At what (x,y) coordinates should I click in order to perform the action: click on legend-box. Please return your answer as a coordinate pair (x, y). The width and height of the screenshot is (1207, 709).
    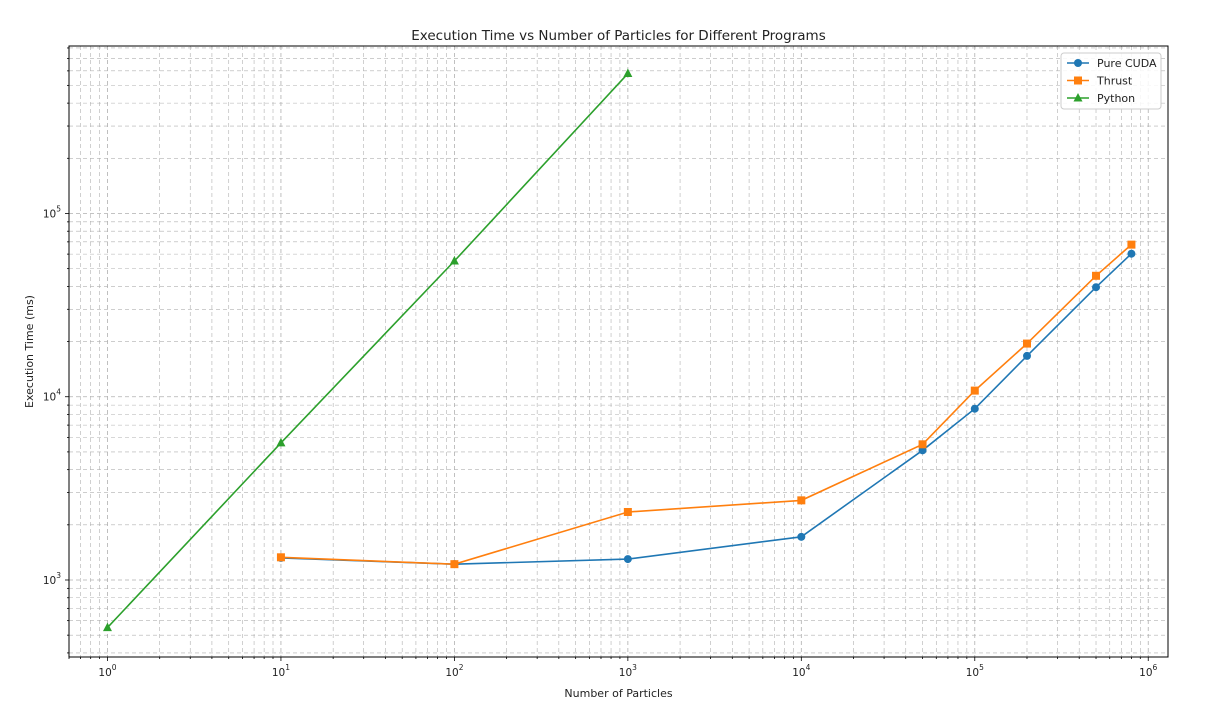
    Looking at the image, I should click on (1111, 81).